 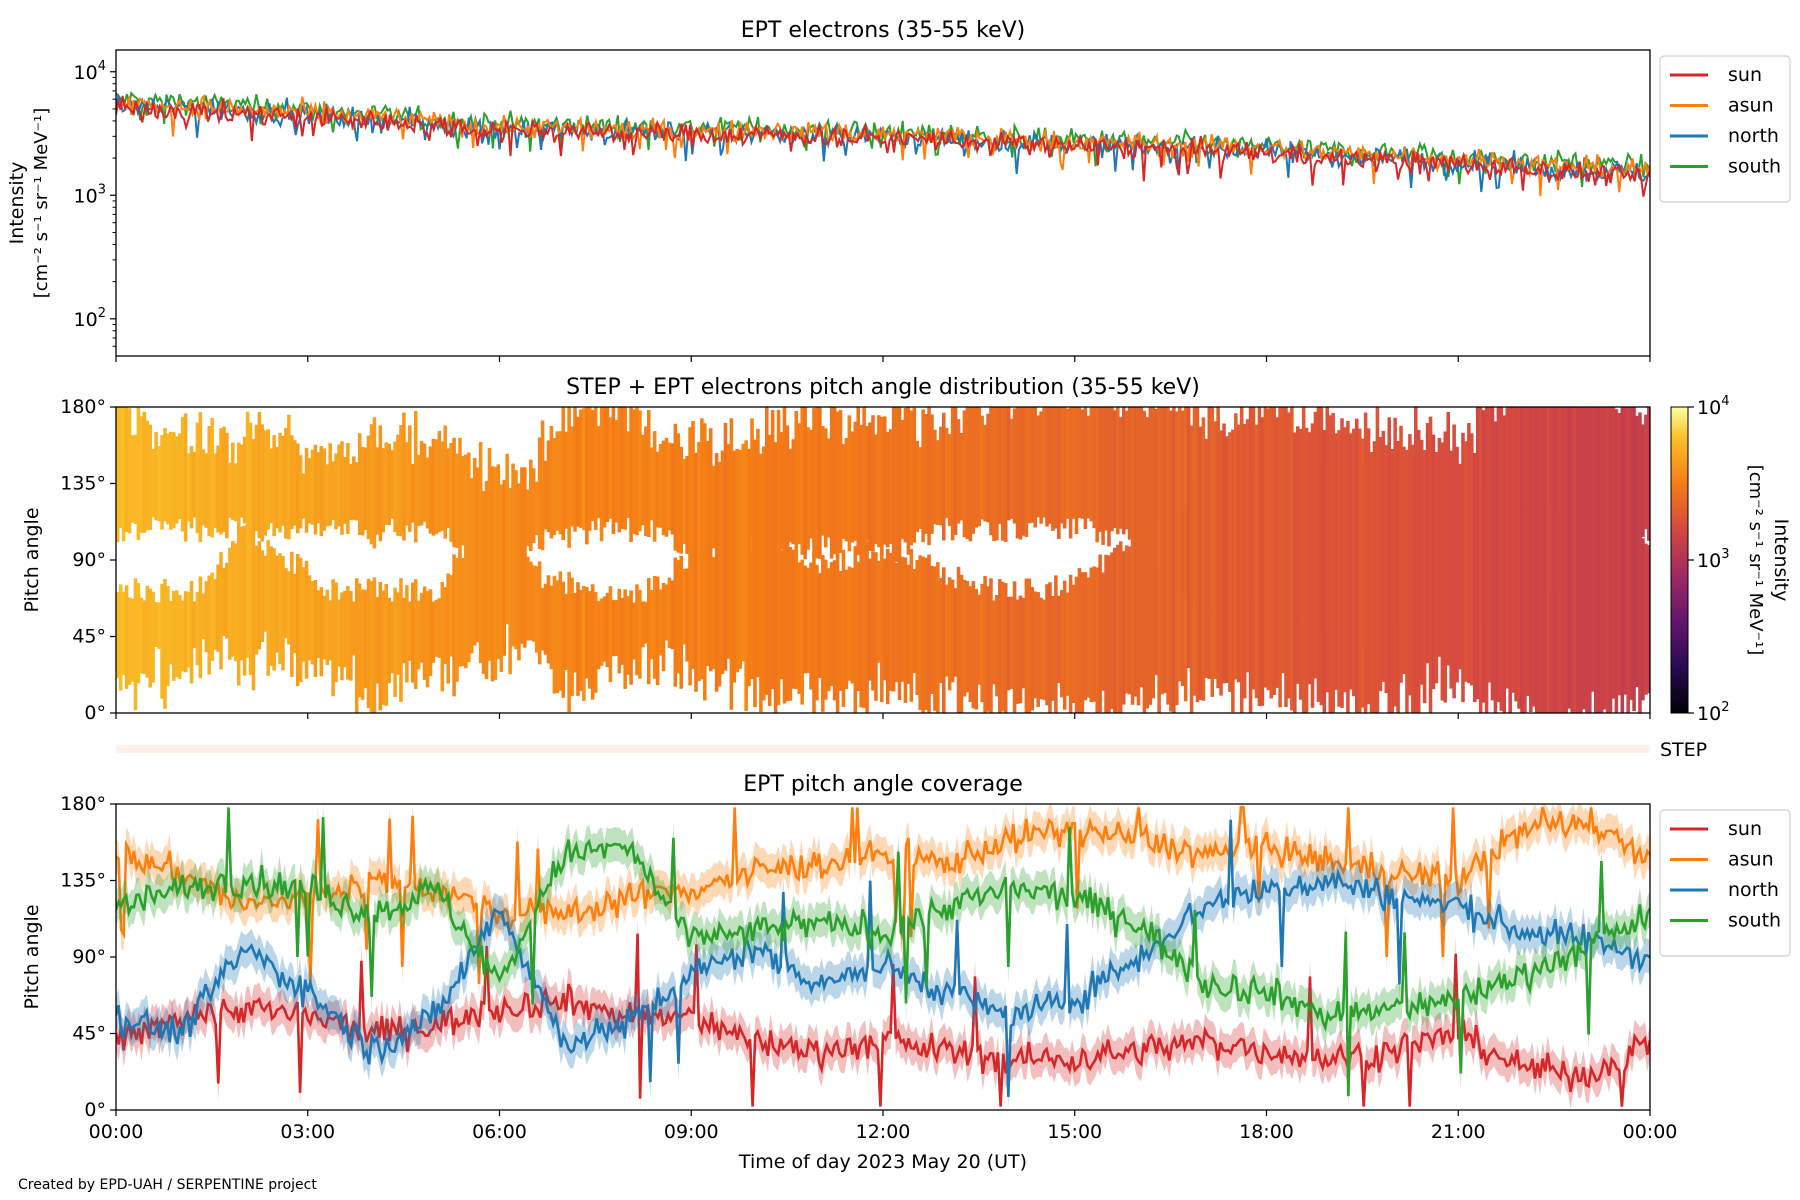 I want to click on y-tick-label: 104, so click(x=90, y=71).